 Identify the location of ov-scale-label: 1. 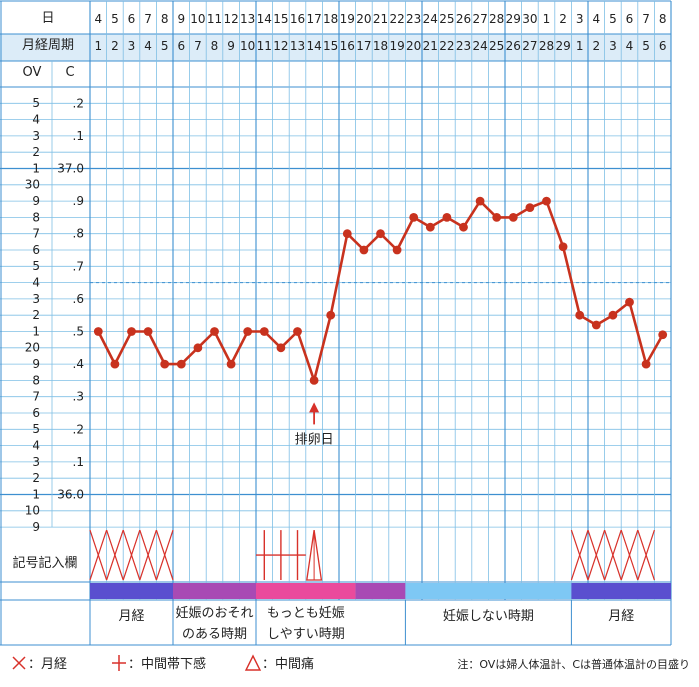
(36, 331).